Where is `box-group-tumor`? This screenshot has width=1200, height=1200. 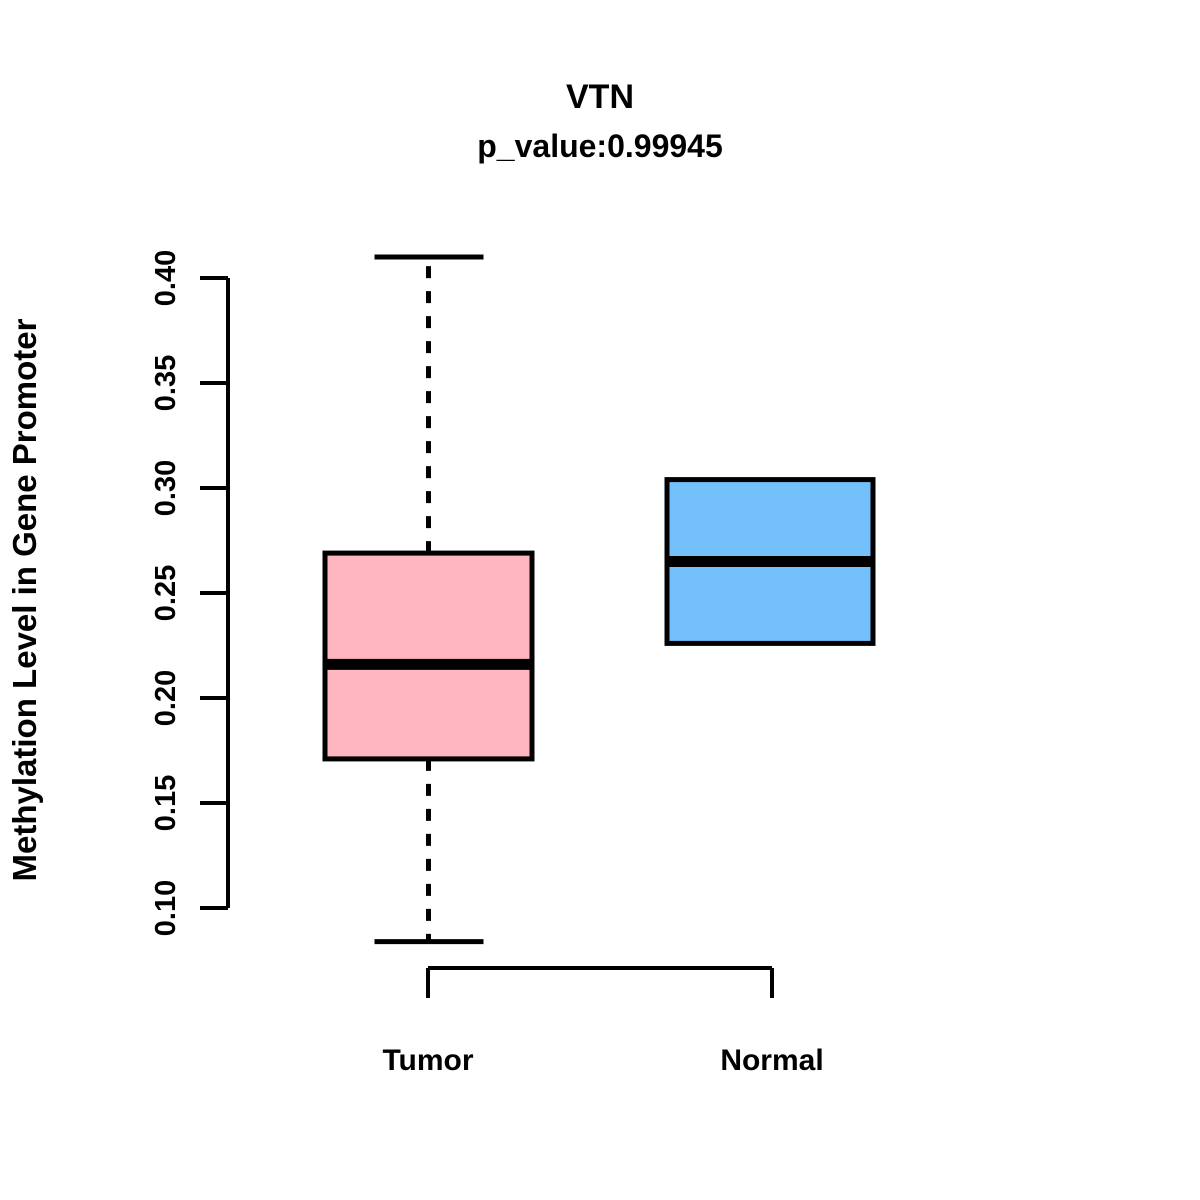
box-group-tumor is located at coordinates (428, 599).